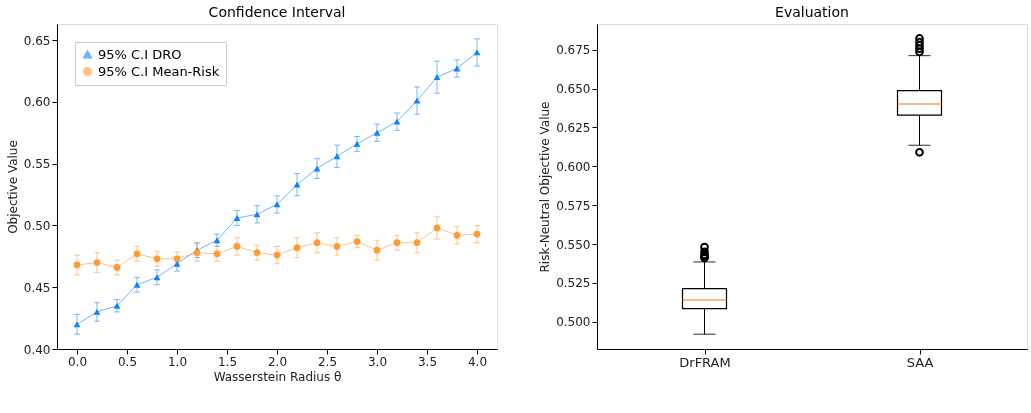 This screenshot has height=413, width=1031. Describe the element at coordinates (327, 361) in the screenshot. I see `x-tick-label: 2.5` at that location.